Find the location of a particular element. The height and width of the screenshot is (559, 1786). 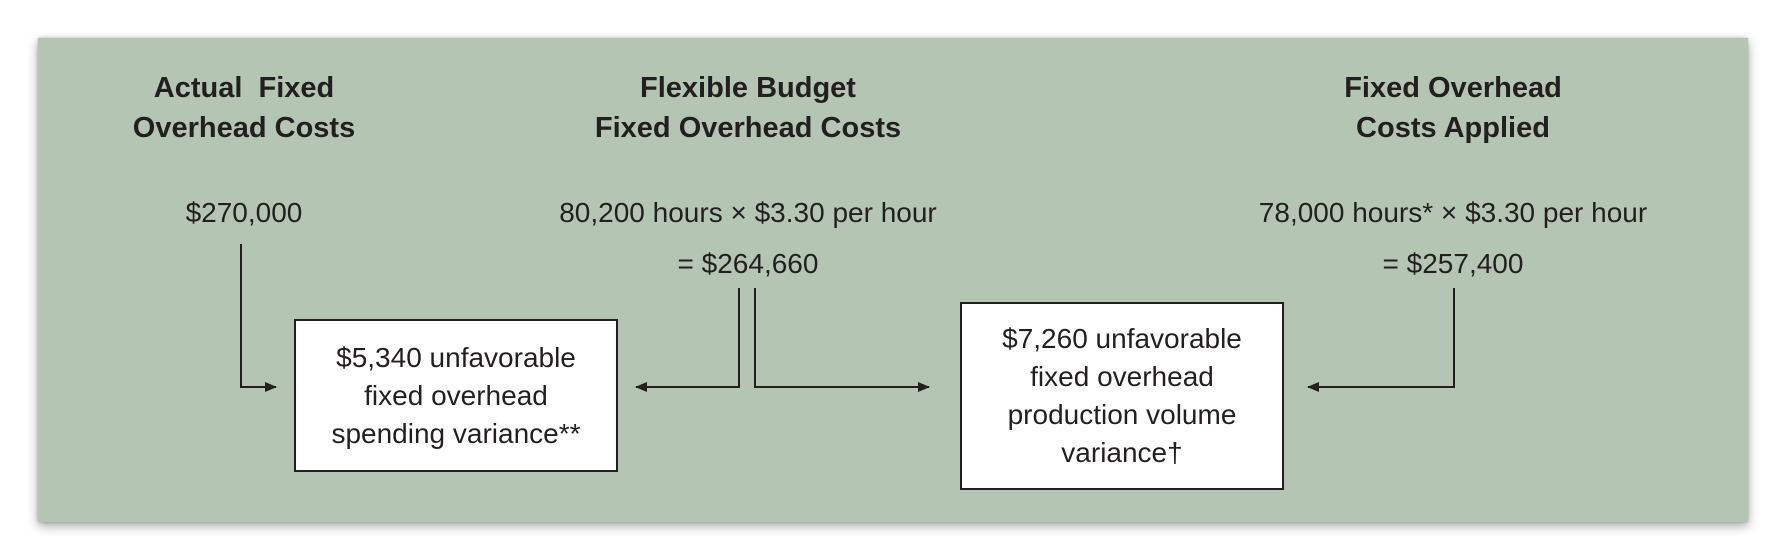

flexible-calculation: 80,200 hours × $3.30 per hour is located at coordinates (748, 212).